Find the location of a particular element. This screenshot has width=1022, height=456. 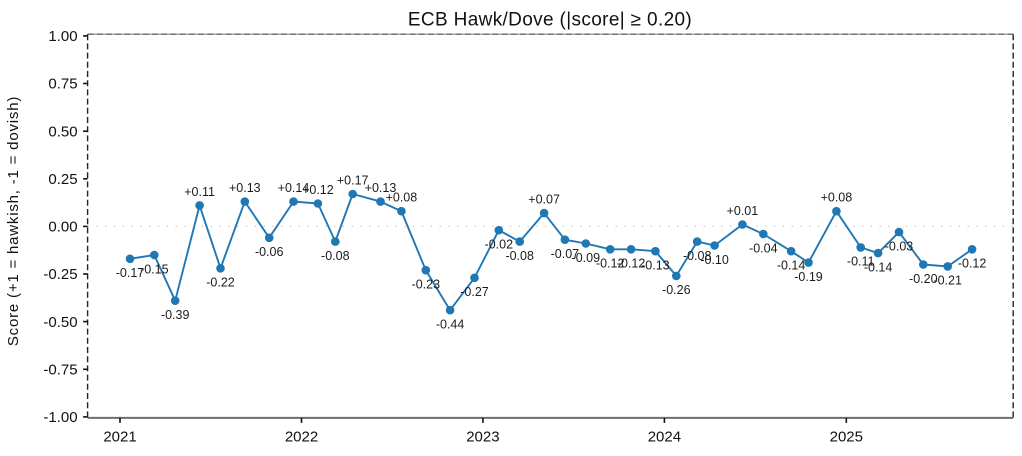

svg-text: -0.15 is located at coordinates (154, 269).